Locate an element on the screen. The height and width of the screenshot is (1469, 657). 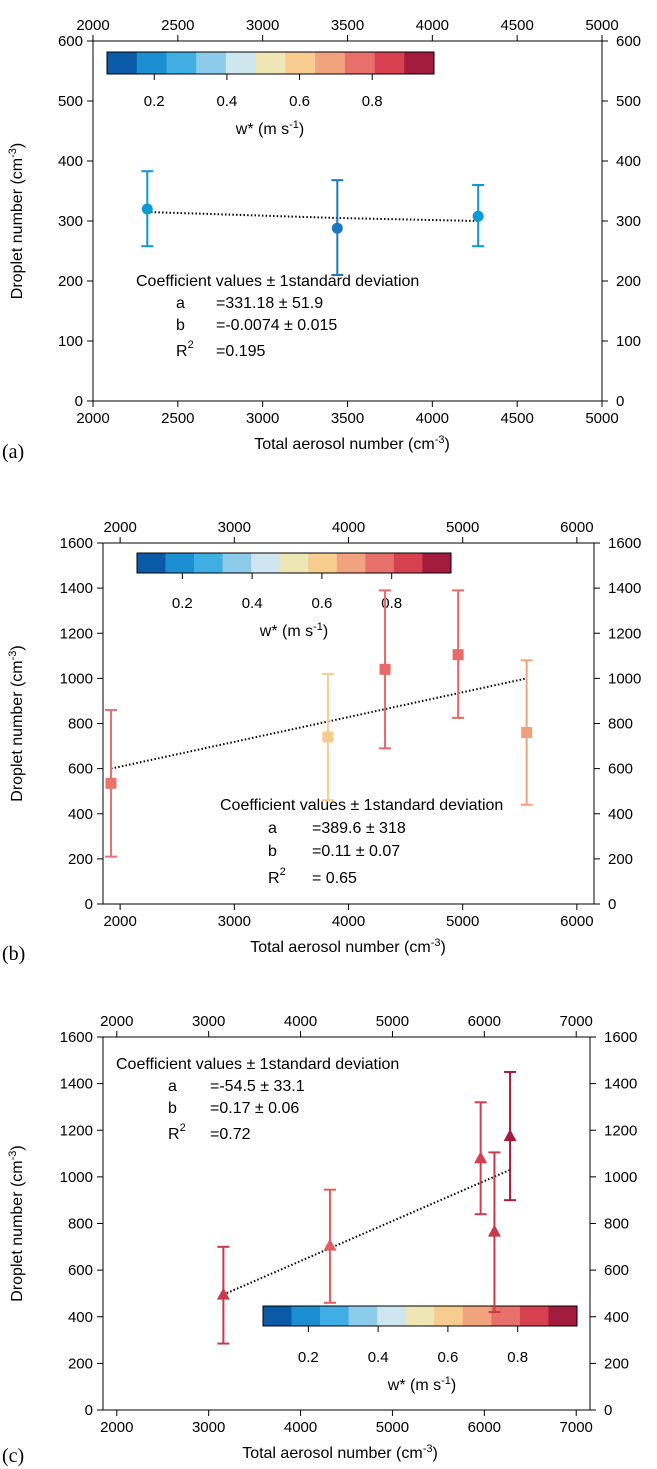
annotation-b-value: =0.11 ± 0.07 is located at coordinates (356, 851).